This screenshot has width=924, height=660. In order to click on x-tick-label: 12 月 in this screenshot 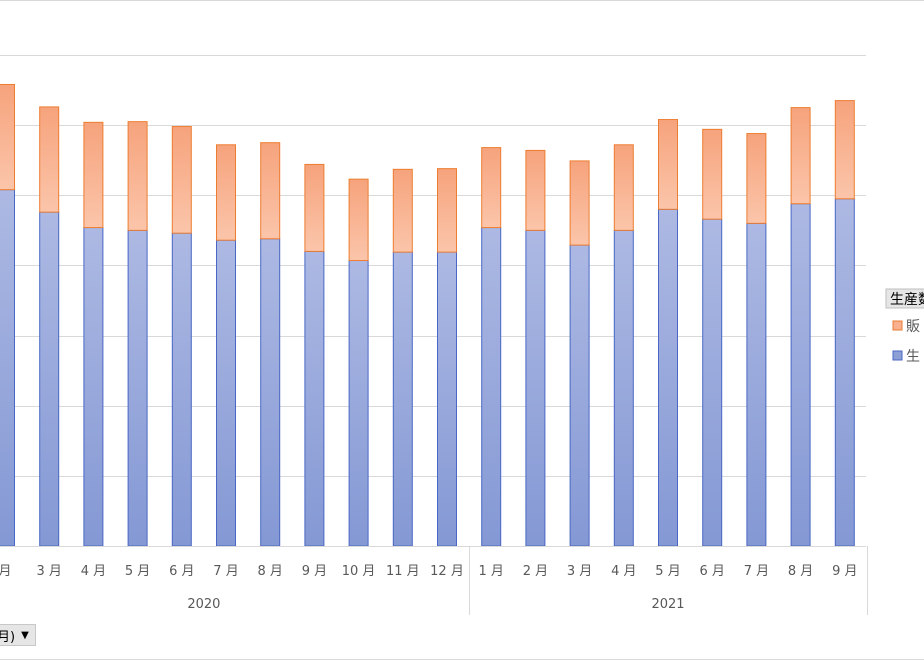, I will do `click(447, 571)`.